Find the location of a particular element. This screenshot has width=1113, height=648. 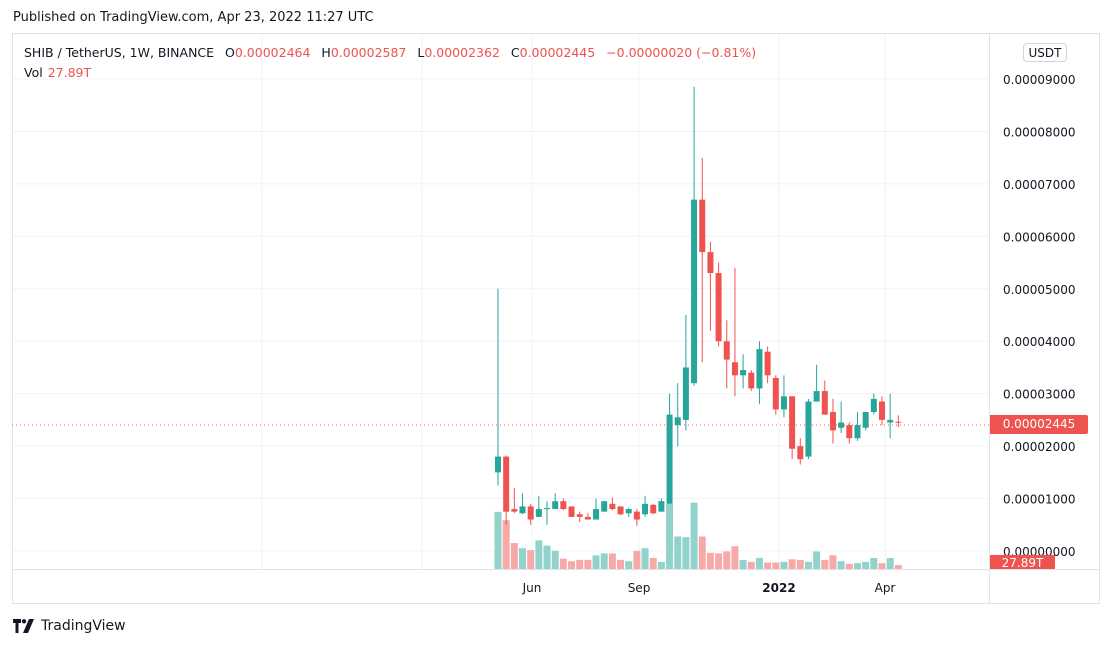

tradingview-brand: TradingView is located at coordinates (83, 626).